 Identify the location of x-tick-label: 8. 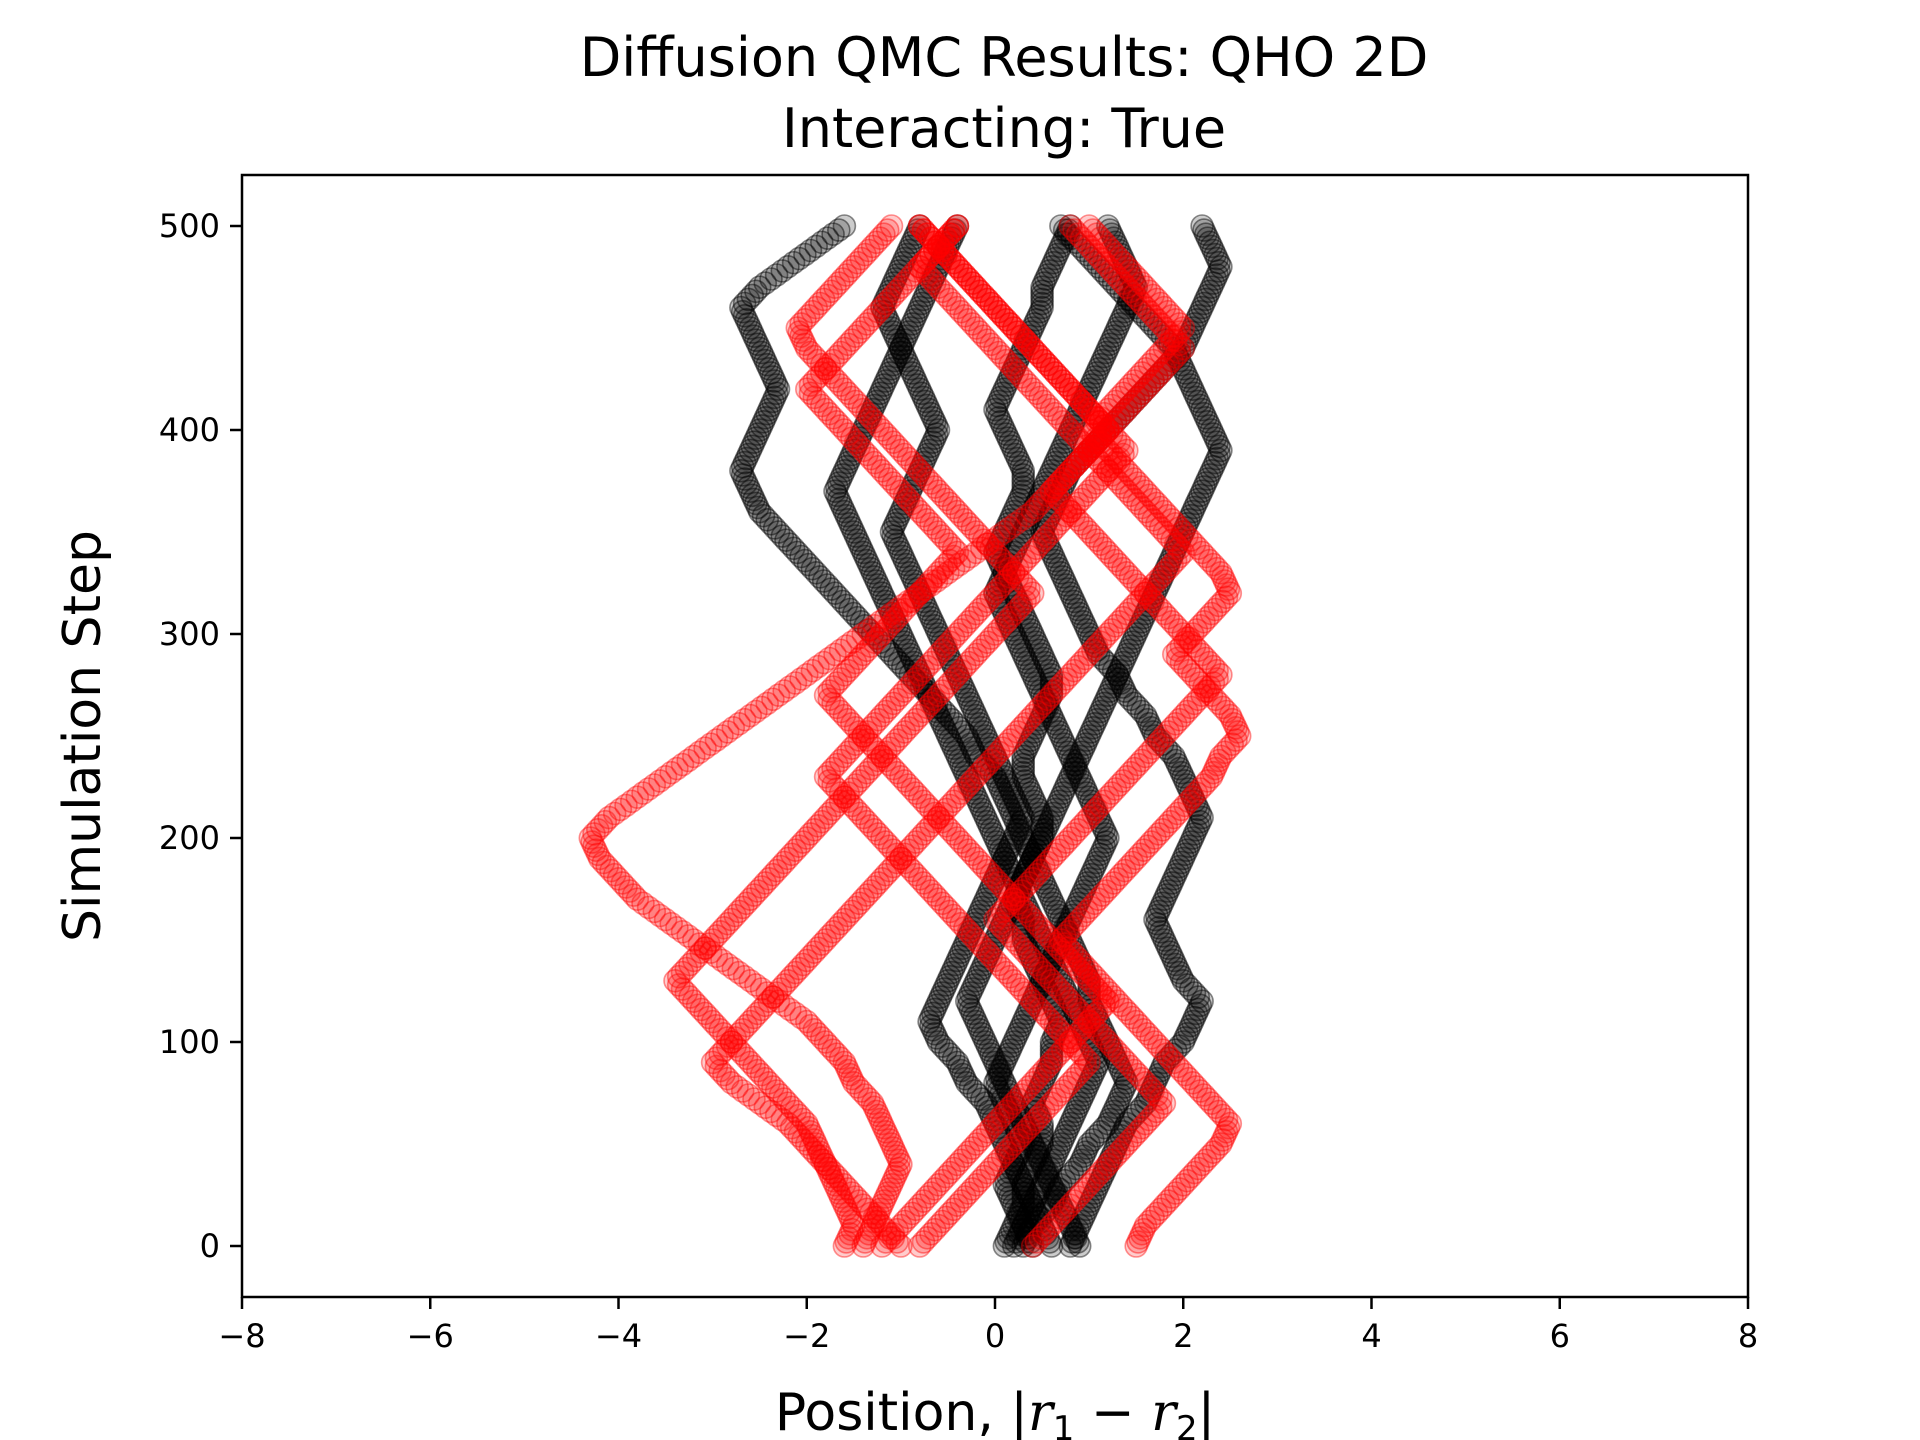
(1748, 1336).